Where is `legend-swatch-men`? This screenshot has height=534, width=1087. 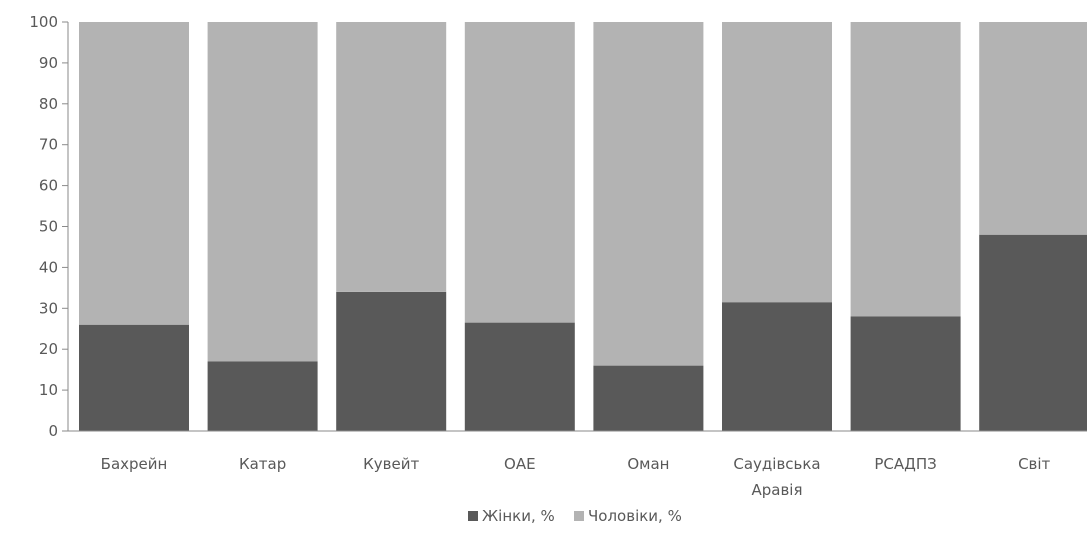
legend-swatch-men is located at coordinates (579, 516).